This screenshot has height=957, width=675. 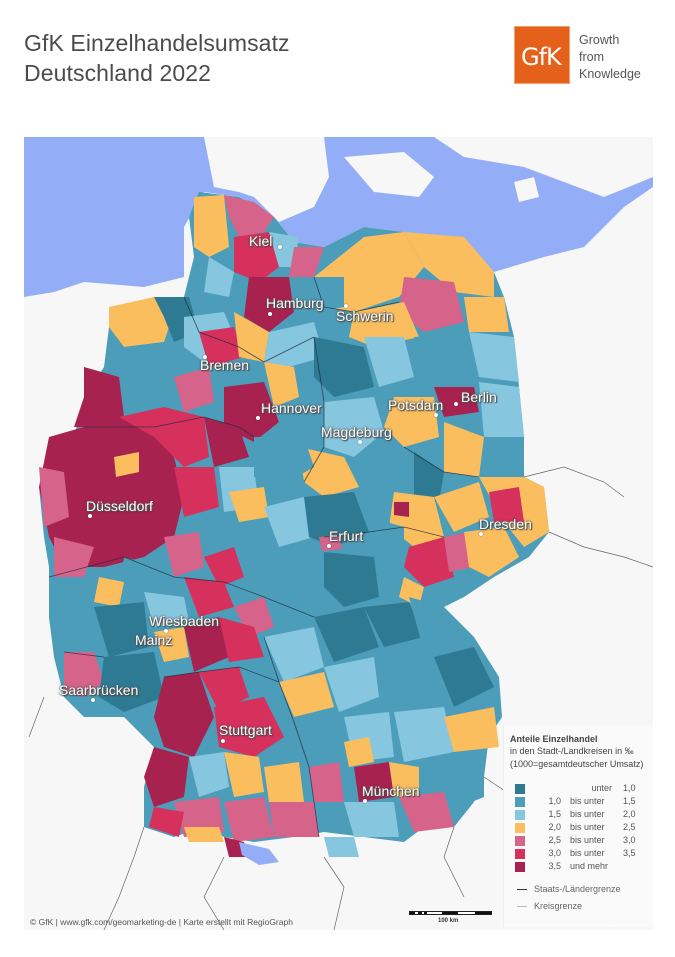 What do you see at coordinates (119, 506) in the screenshot?
I see `city-label-duesseldorf: Düsseldorf` at bounding box center [119, 506].